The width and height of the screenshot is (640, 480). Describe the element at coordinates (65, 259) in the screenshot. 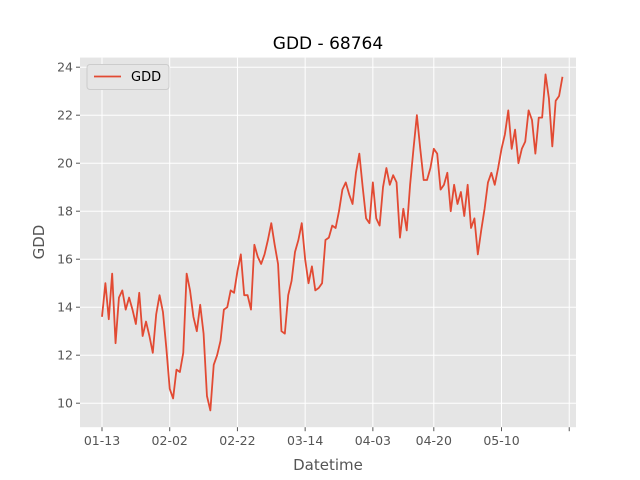

I see `y-tick-label: 16` at that location.